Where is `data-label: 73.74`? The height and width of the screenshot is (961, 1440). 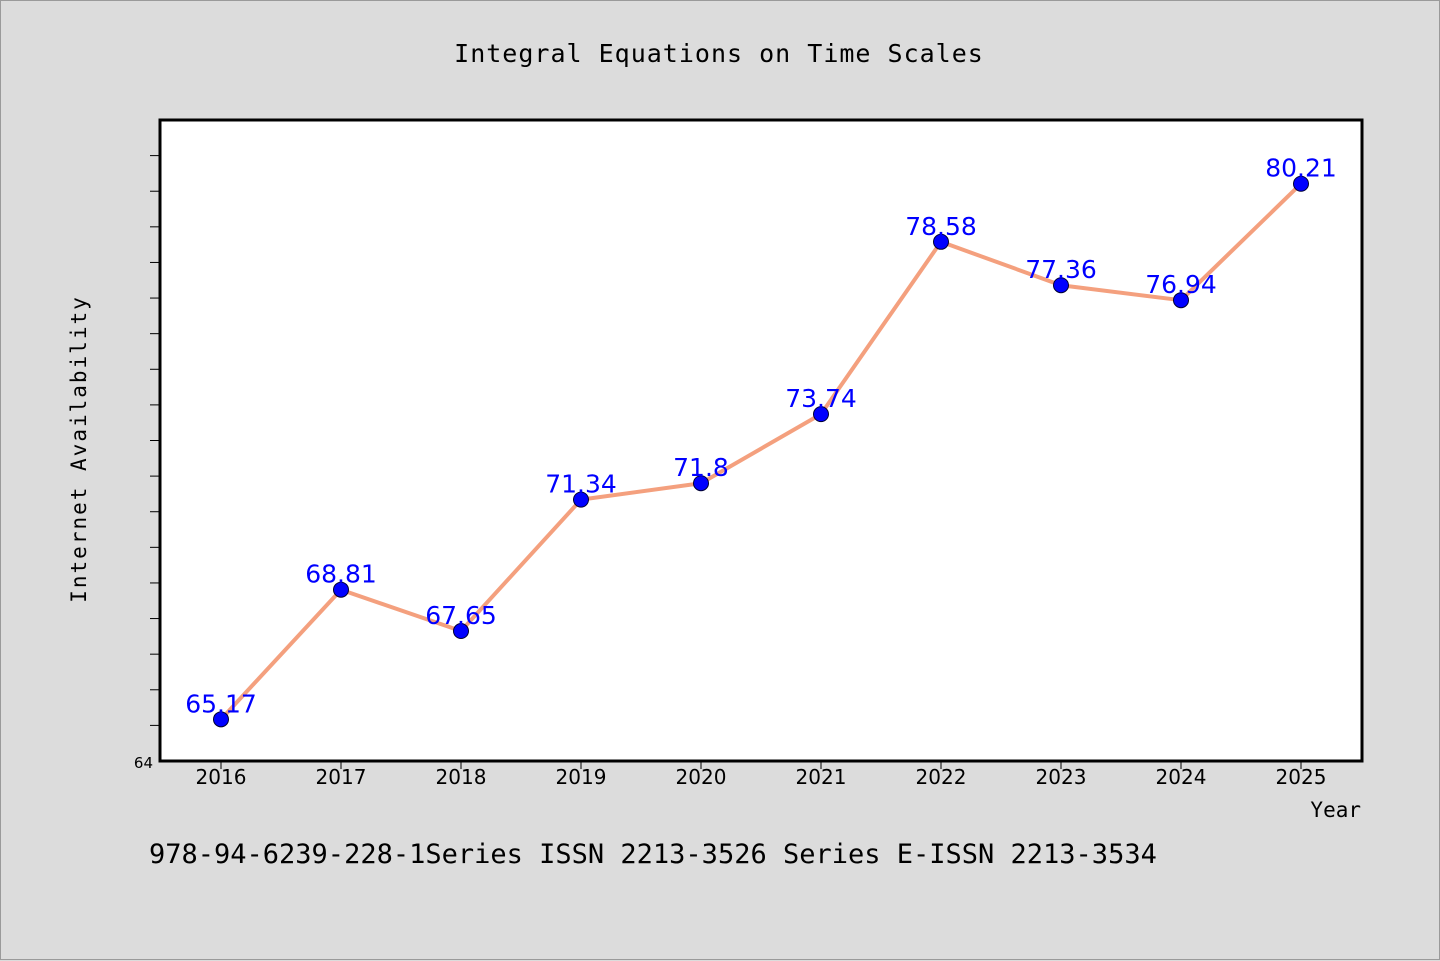 data-label: 73.74 is located at coordinates (821, 398).